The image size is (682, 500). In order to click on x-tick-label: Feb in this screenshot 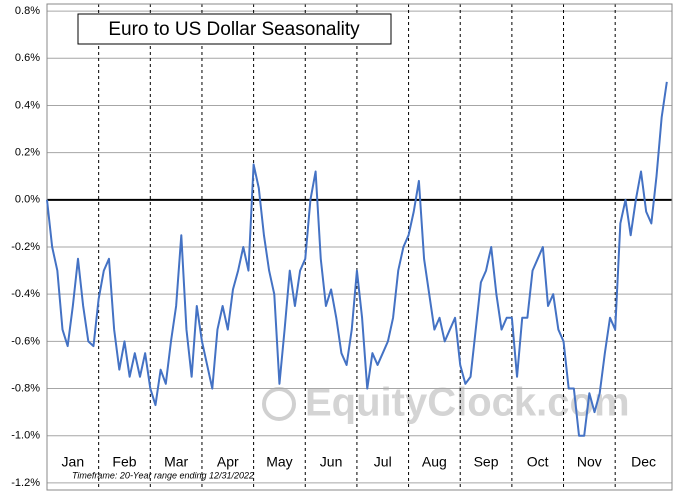, I will do `click(124, 462)`.